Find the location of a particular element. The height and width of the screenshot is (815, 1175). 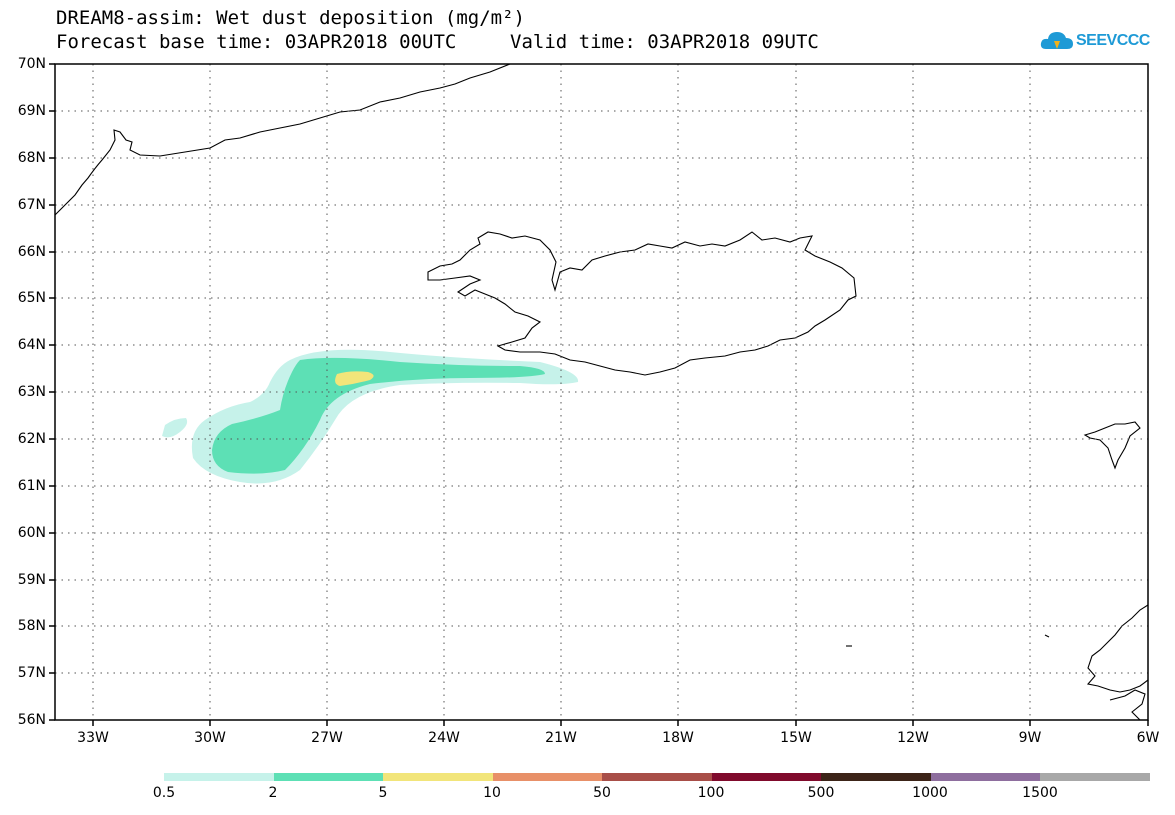

lon-label: 9W is located at coordinates (1030, 738).